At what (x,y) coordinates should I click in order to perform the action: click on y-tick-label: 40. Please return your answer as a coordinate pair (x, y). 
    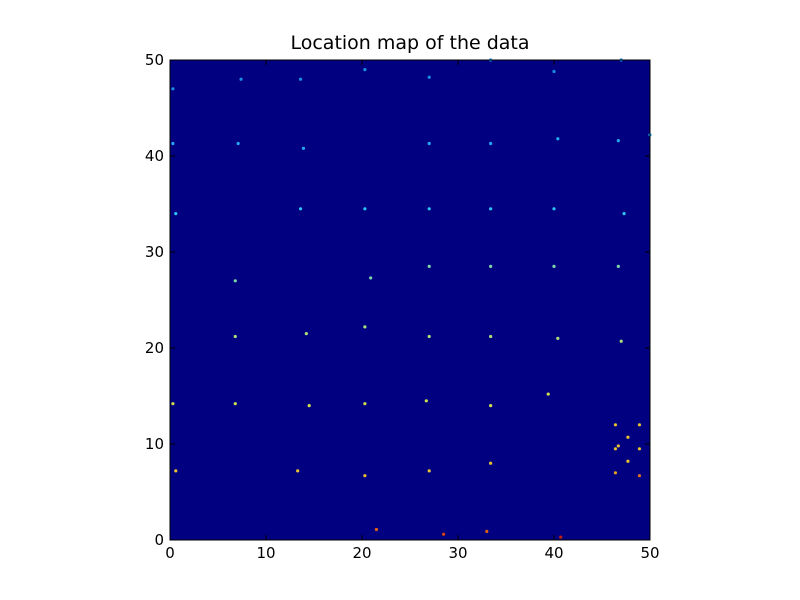
    Looking at the image, I should click on (154, 156).